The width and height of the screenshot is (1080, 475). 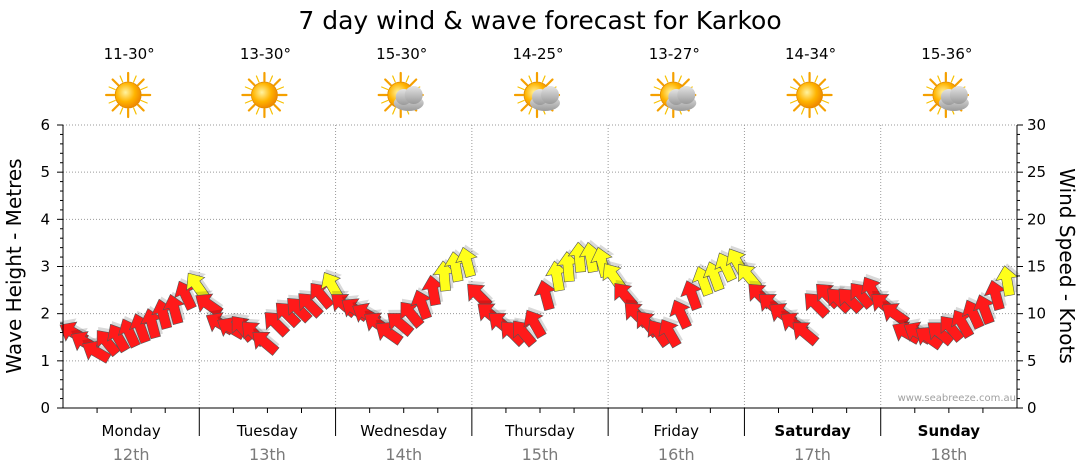 What do you see at coordinates (677, 431) in the screenshot?
I see `day-name-label: Friday` at bounding box center [677, 431].